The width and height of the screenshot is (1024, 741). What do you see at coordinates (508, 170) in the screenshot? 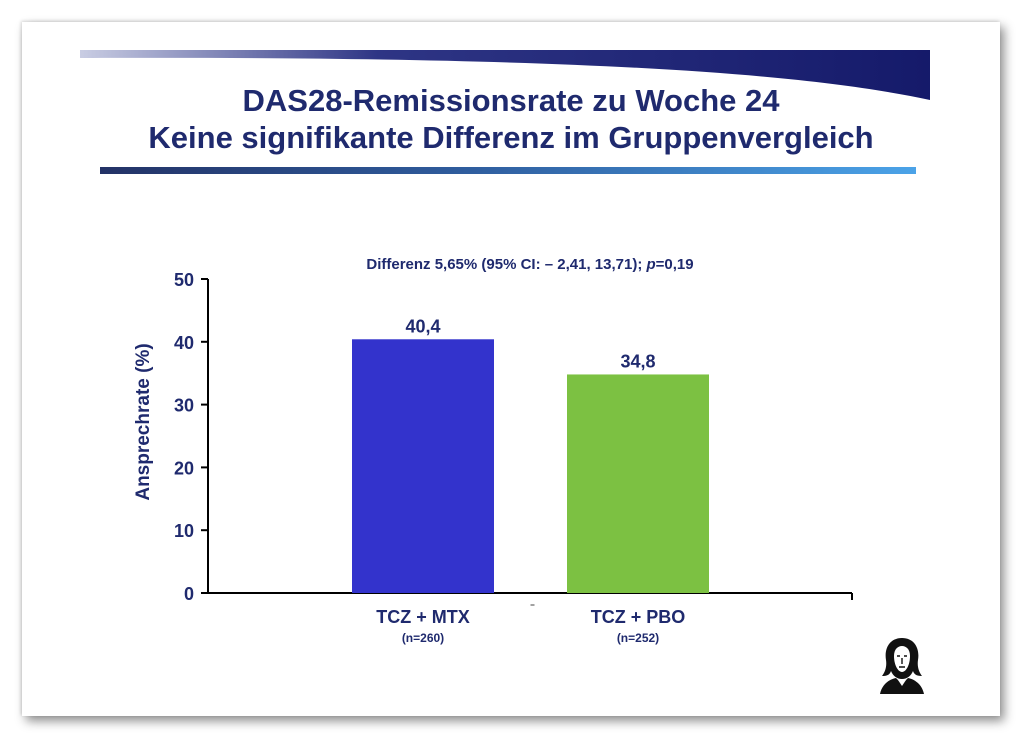
I see `title-underline` at bounding box center [508, 170].